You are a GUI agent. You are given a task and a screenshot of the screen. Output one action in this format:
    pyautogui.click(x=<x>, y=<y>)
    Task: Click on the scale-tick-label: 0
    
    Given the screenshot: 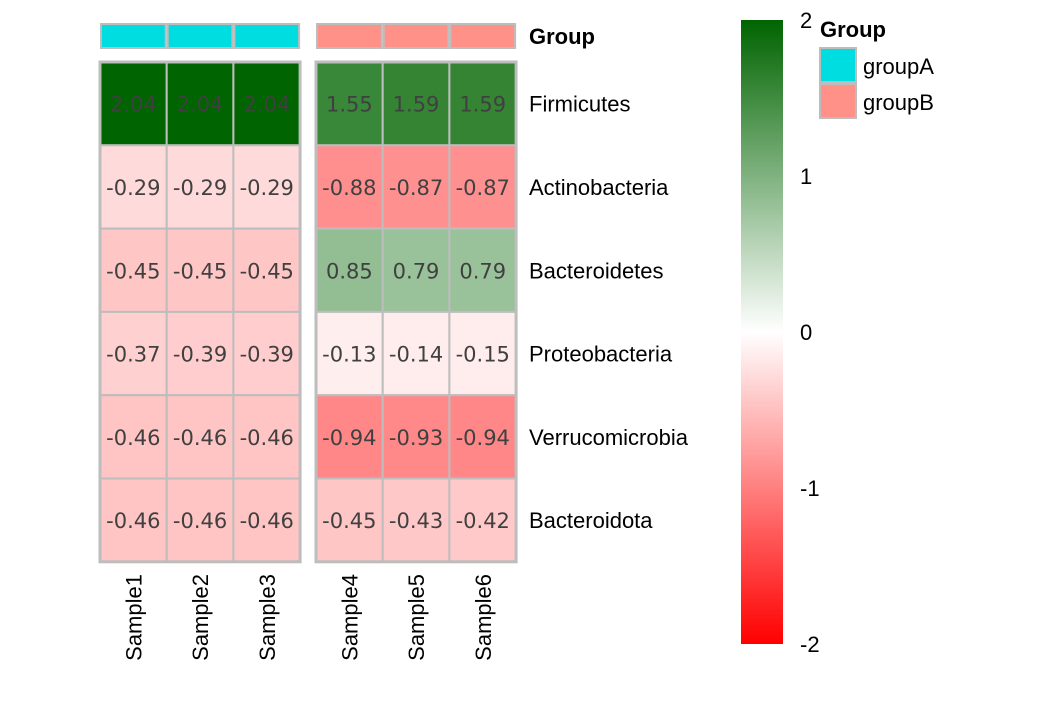 What is the action you would take?
    pyautogui.click(x=806, y=332)
    